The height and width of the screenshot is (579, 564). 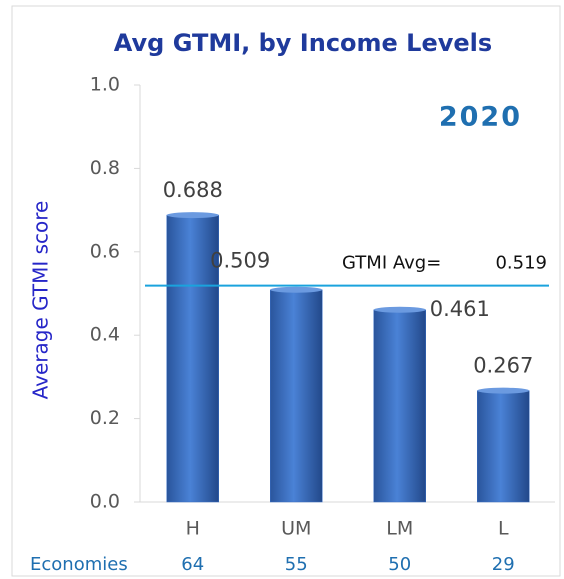 What do you see at coordinates (503, 529) in the screenshot?
I see `x-tick-label: L` at bounding box center [503, 529].